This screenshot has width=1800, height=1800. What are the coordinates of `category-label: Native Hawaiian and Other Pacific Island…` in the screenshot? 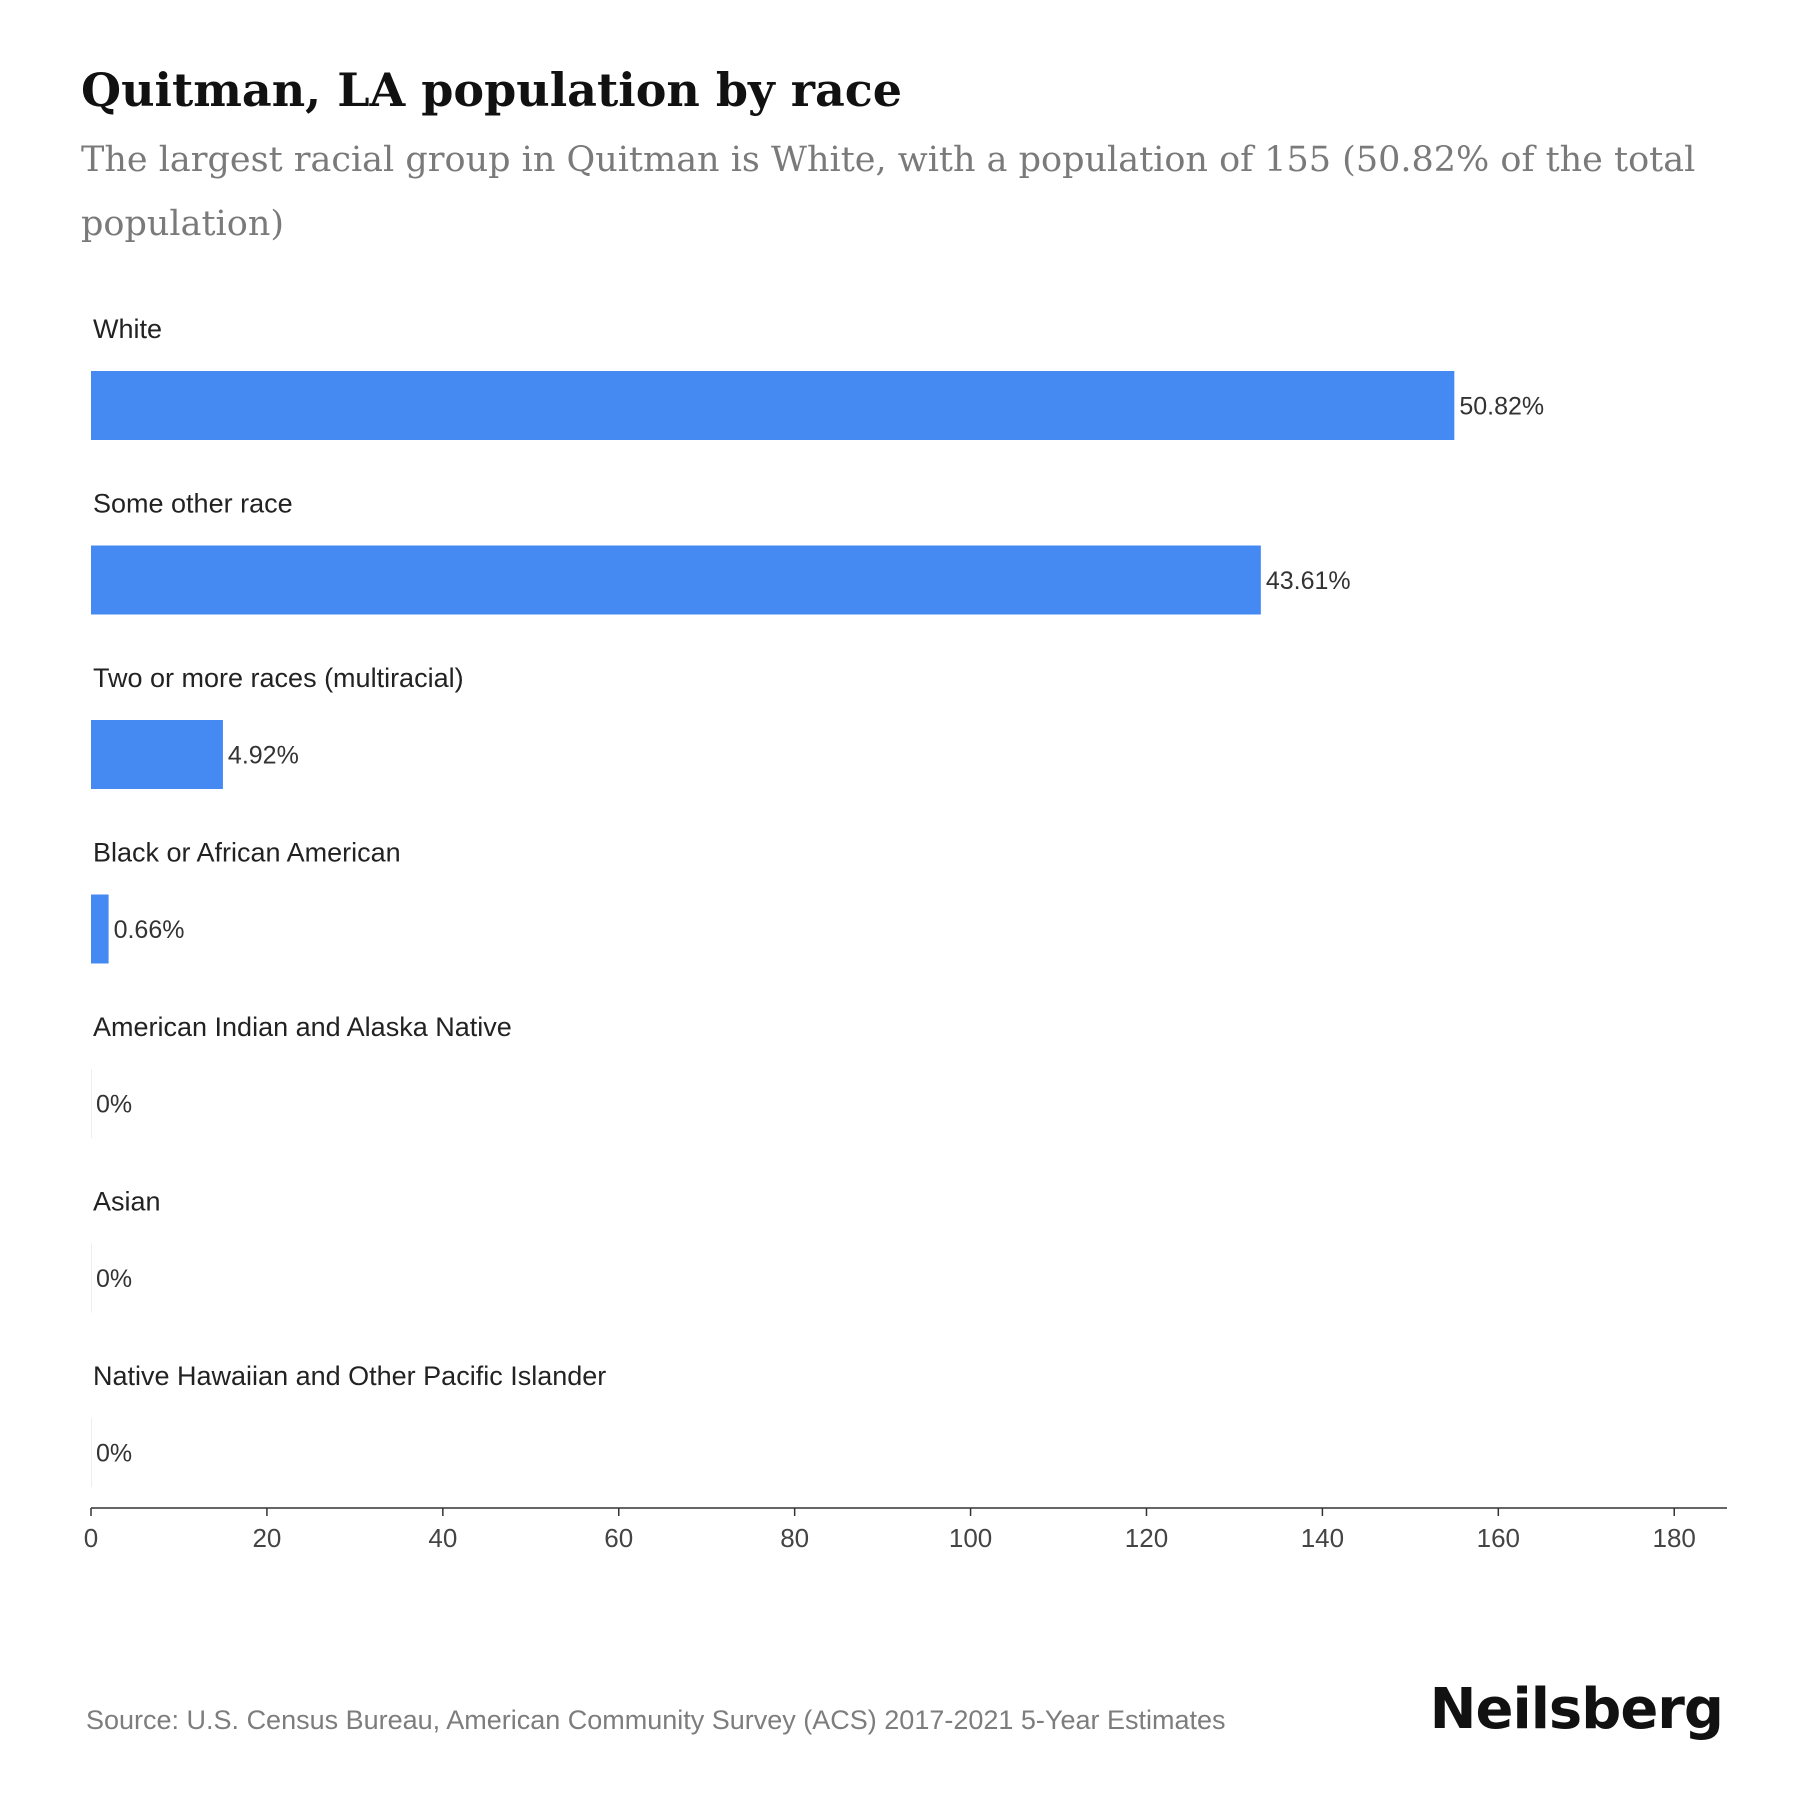 It's located at (349, 1376).